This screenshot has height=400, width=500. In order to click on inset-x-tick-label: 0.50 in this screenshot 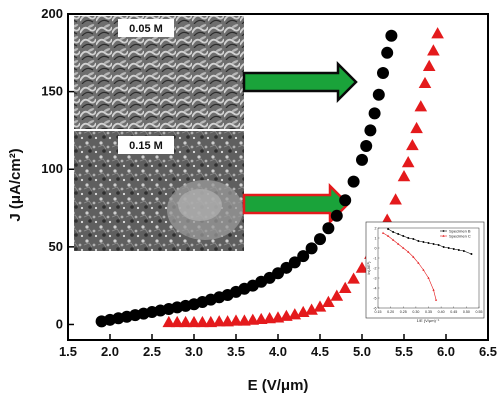, I will do `click(466, 312)`.